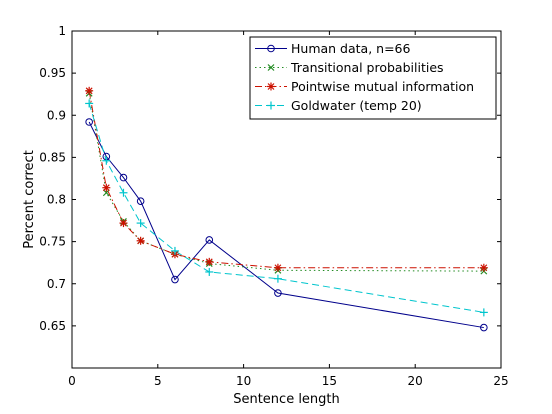 The image size is (552, 414). Describe the element at coordinates (243, 381) in the screenshot. I see `x-tick-label: 10` at that location.